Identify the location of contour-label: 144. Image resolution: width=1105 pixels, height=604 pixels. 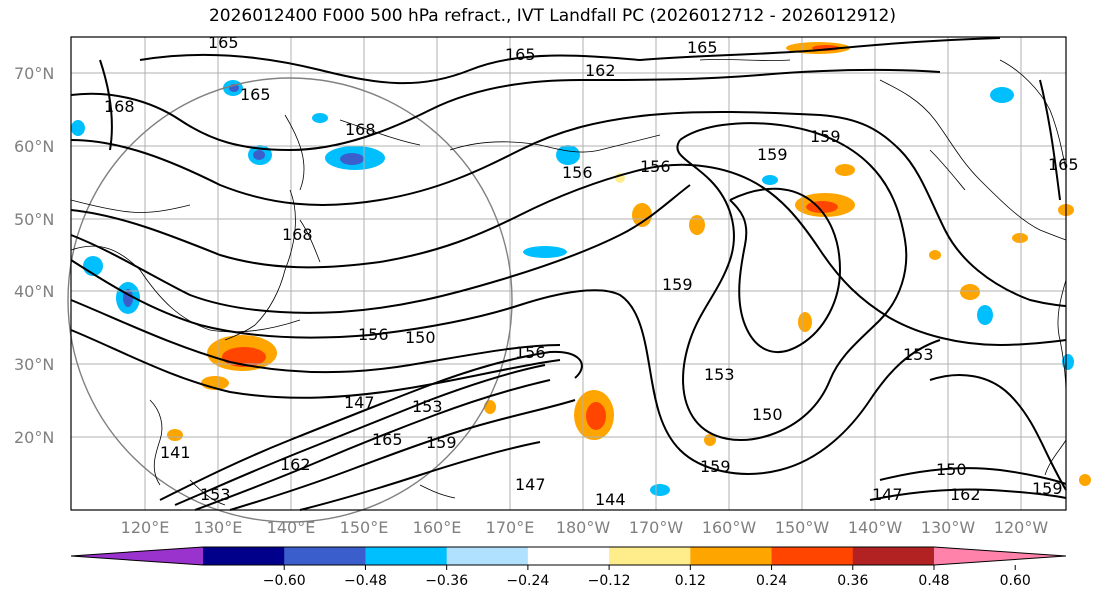
(610, 499).